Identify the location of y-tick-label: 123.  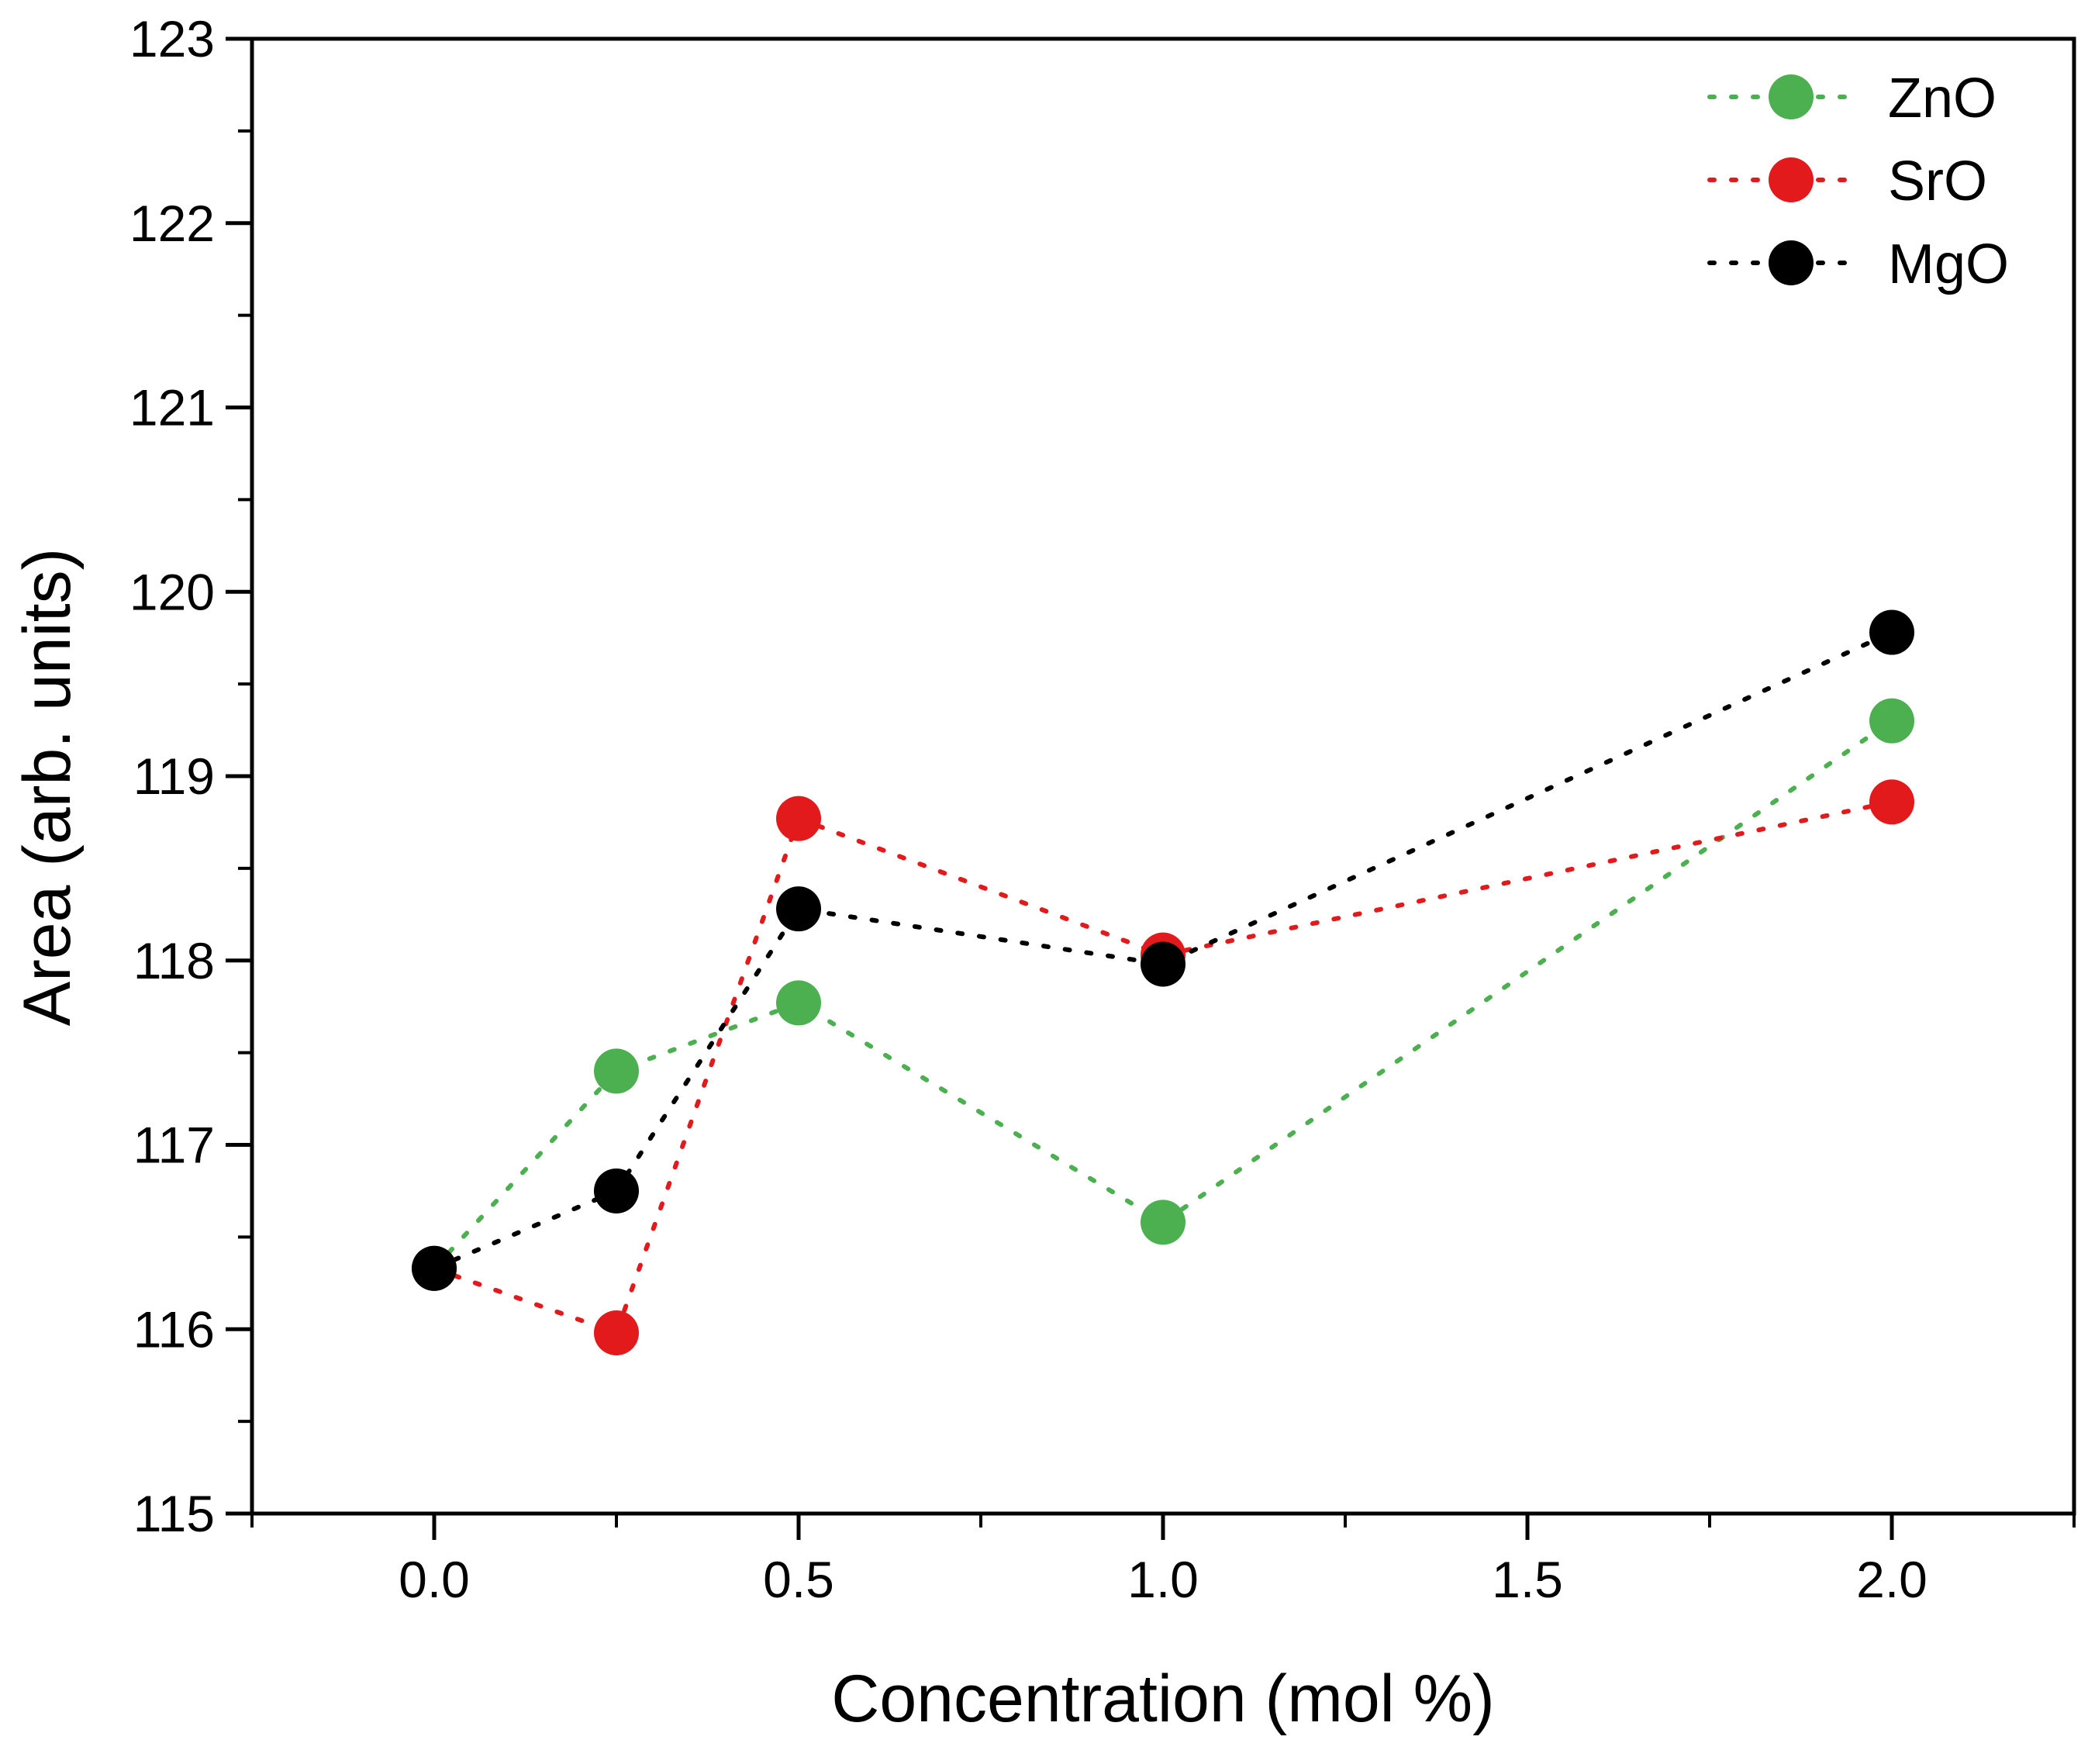
(172, 38).